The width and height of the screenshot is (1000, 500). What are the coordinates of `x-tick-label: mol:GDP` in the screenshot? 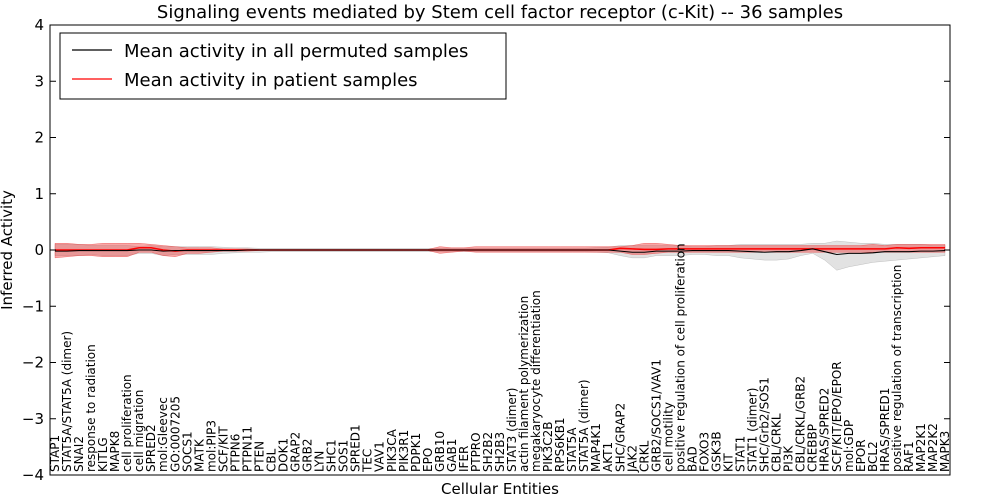 It's located at (849, 446).